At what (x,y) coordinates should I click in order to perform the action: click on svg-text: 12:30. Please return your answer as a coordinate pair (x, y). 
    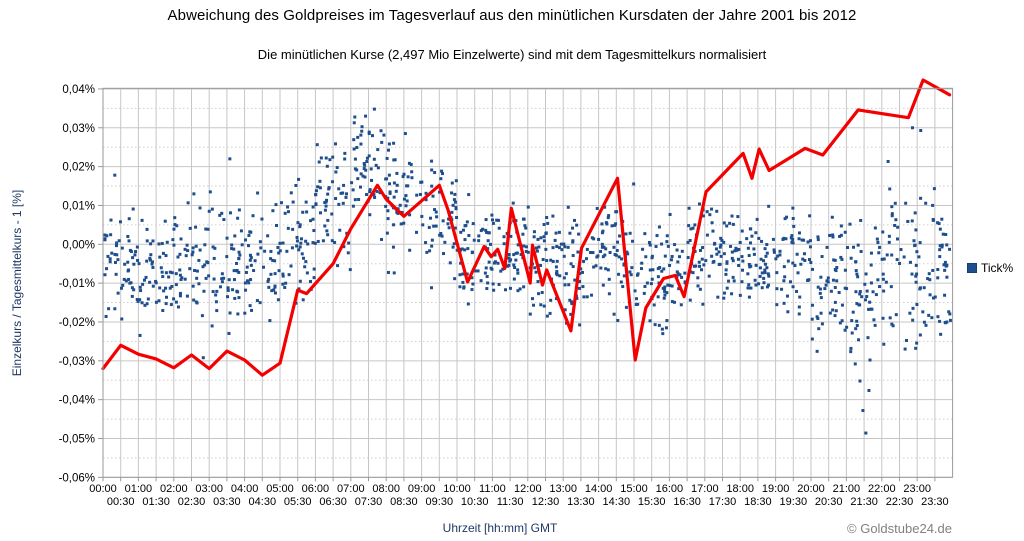
    Looking at the image, I should click on (546, 502).